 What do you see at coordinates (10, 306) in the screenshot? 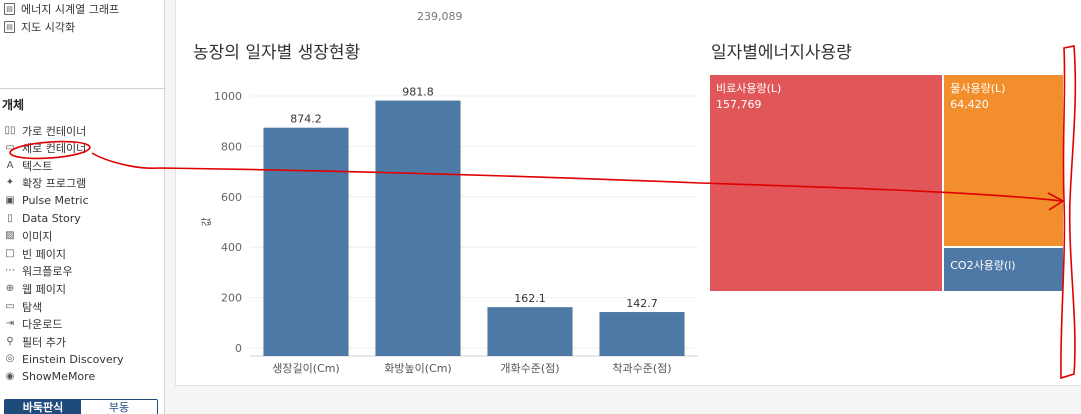
I see `navigation-icon: ▭` at bounding box center [10, 306].